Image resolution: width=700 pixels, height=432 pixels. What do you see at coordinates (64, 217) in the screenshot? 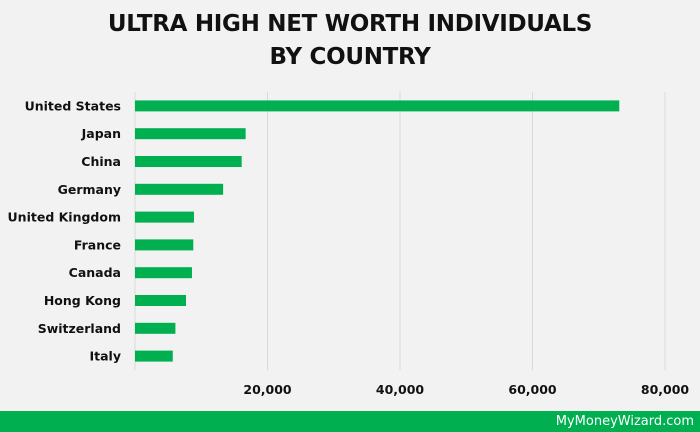
I see `category-label: United Kingdom` at bounding box center [64, 217].